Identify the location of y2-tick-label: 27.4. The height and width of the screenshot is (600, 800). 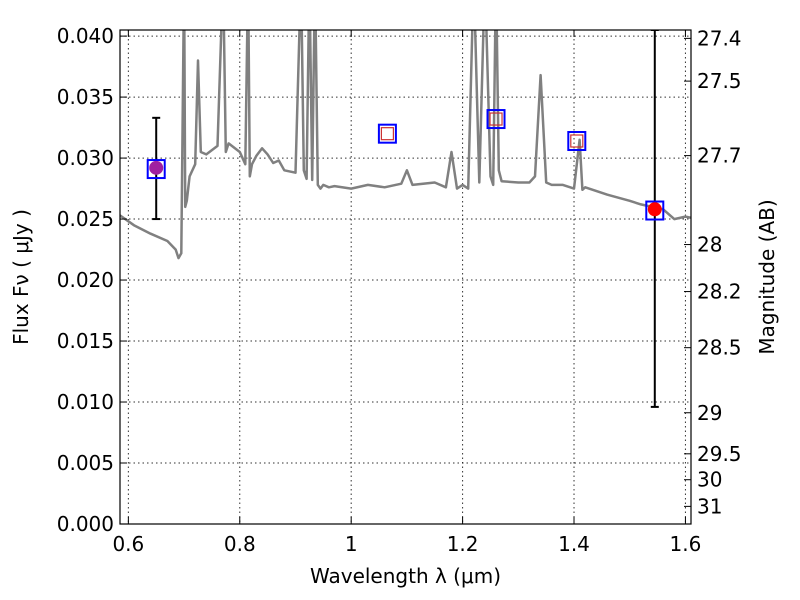
(719, 38).